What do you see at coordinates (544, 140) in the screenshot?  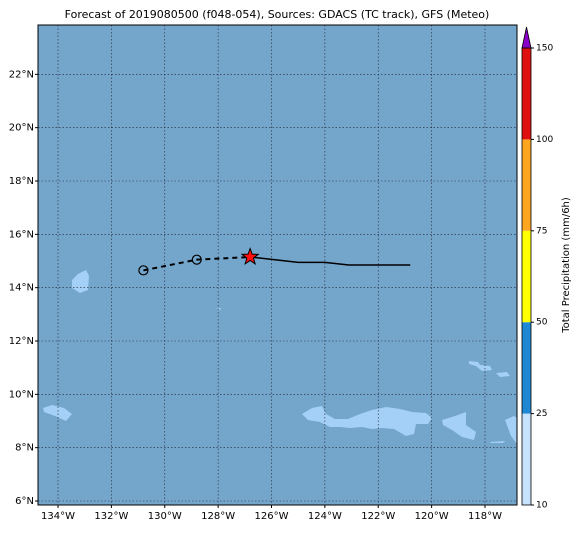 I see `colorbar-tick-label: 100` at bounding box center [544, 140].